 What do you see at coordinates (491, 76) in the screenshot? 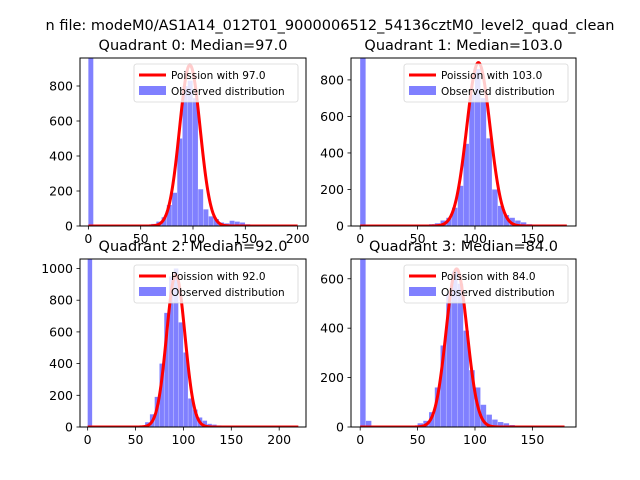
I see `legend-label-curve: Poission with 103.0` at bounding box center [491, 76].